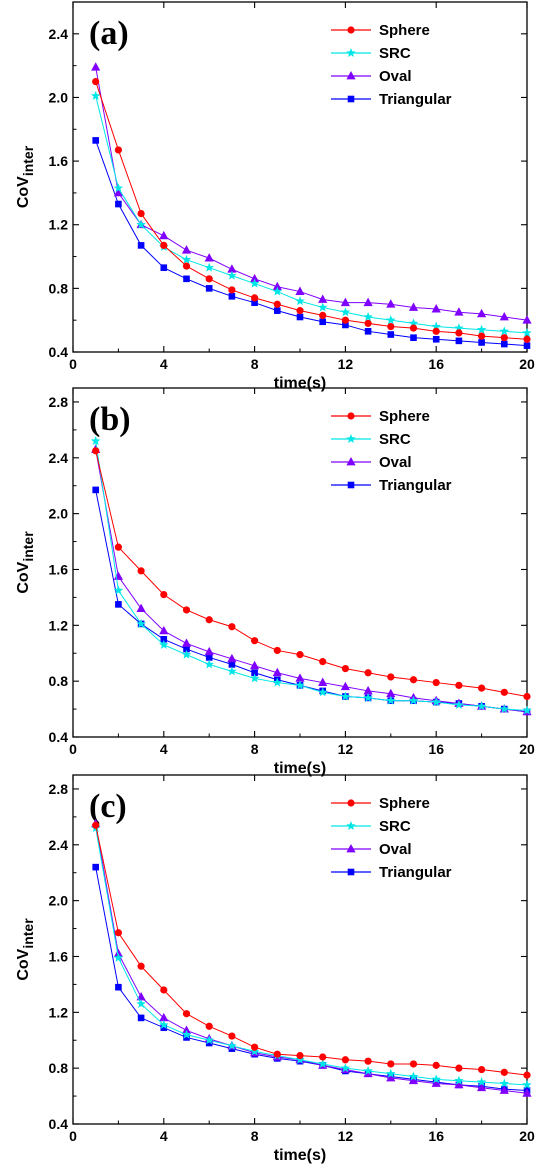  What do you see at coordinates (527, 749) in the screenshot?
I see `x-tick-label: 20` at bounding box center [527, 749].